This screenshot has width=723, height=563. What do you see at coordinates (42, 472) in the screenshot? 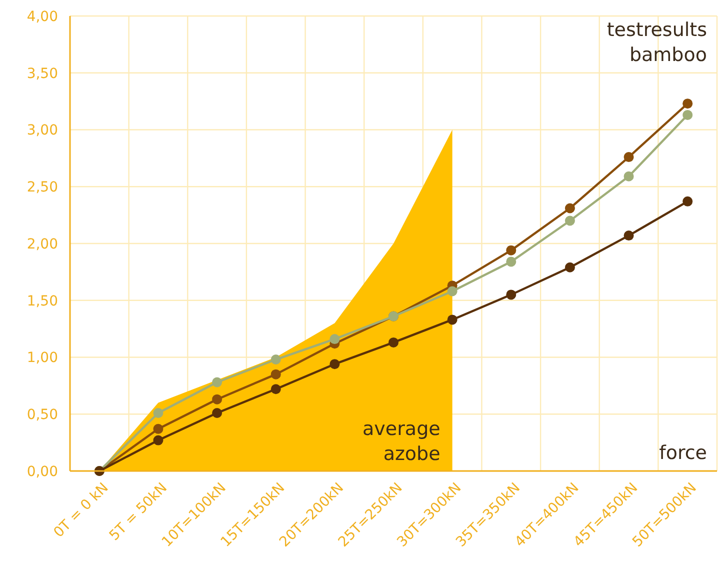
I see `y-tick-label: 0,00` at bounding box center [42, 472].